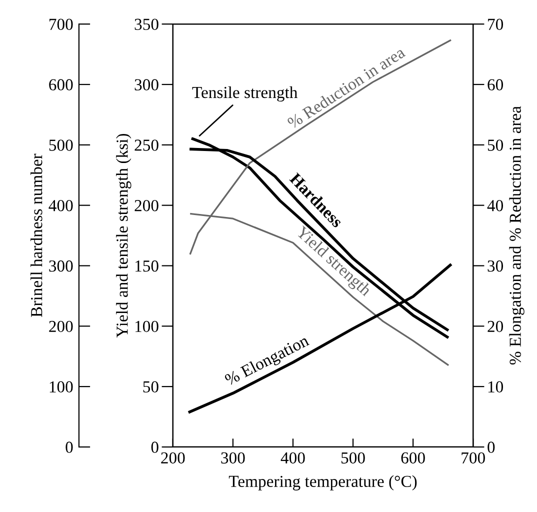 The width and height of the screenshot is (537, 512). Describe the element at coordinates (154, 447) in the screenshot. I see `y-tick-label: 0` at that location.